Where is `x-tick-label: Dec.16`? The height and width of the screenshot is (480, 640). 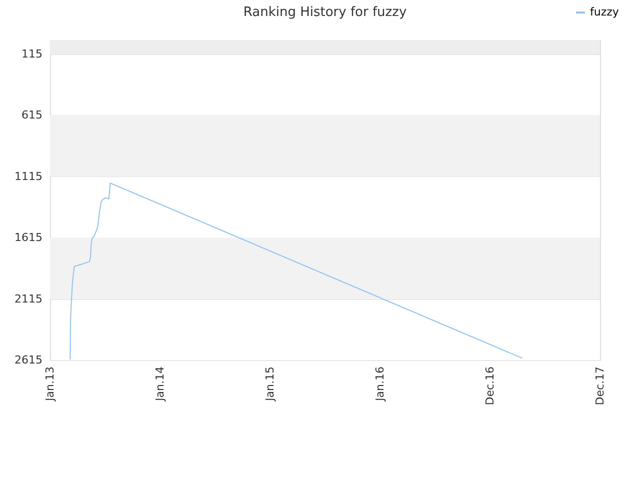
x-tick-label: Dec.16 is located at coordinates (490, 386).